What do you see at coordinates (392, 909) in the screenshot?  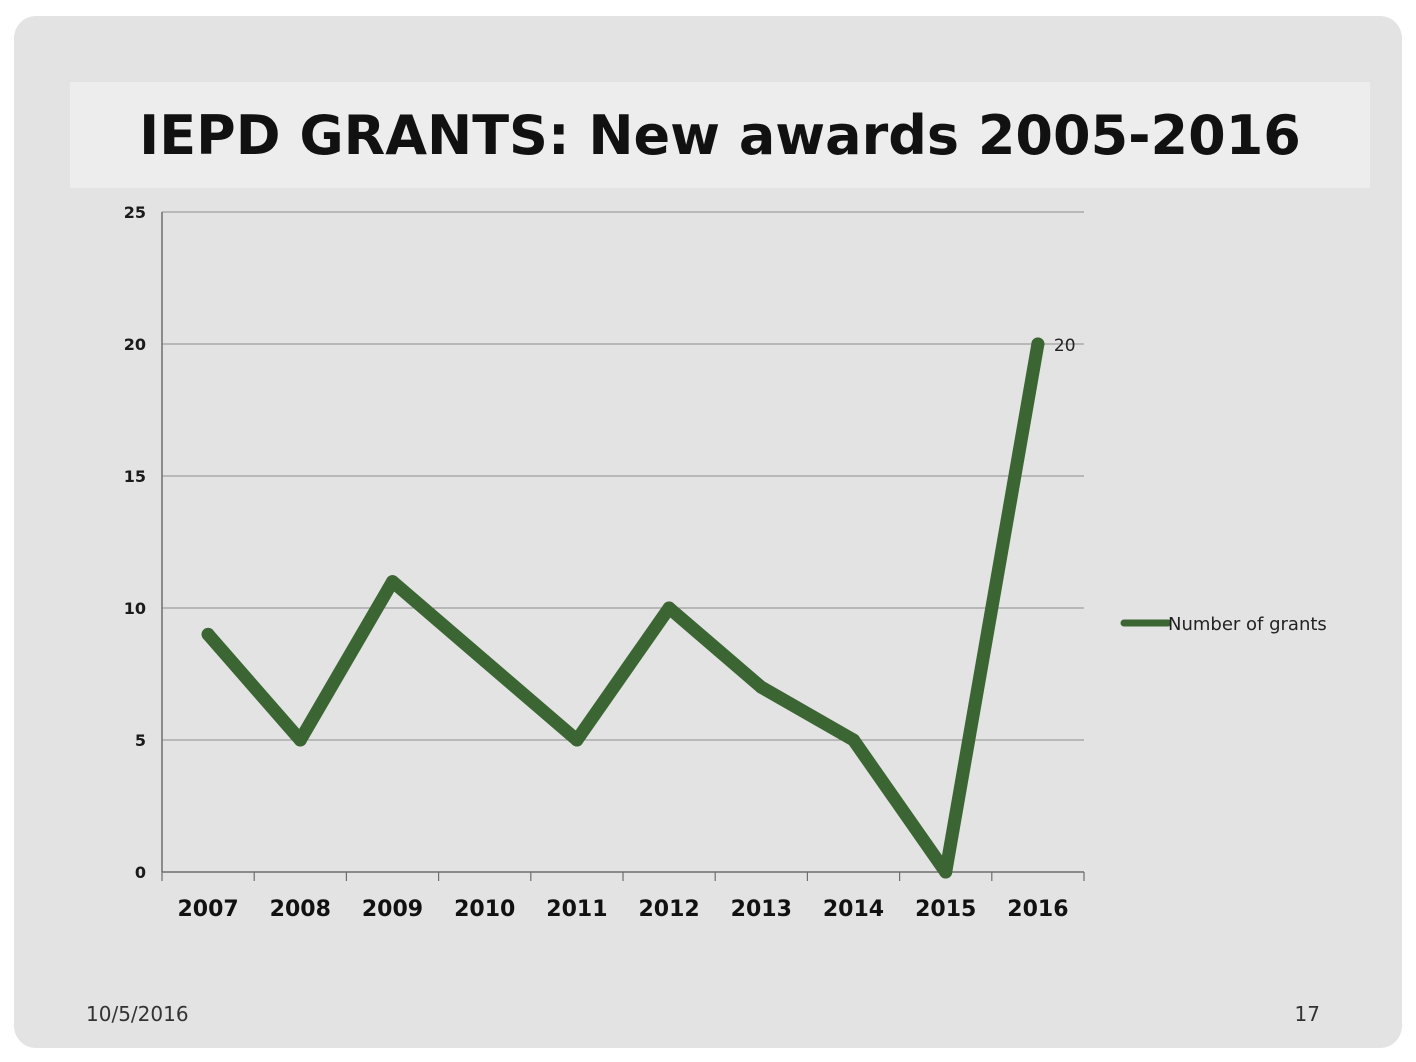 I see `x-tick-label: 2009` at bounding box center [392, 909].